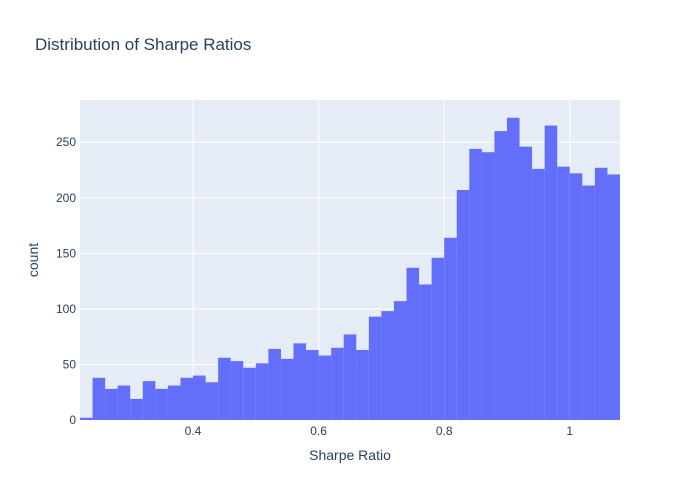 Image resolution: width=700 pixels, height=500 pixels. What do you see at coordinates (66, 281) in the screenshot?
I see `y-axis-ticks: 0 50 100 150 200 250` at bounding box center [66, 281].